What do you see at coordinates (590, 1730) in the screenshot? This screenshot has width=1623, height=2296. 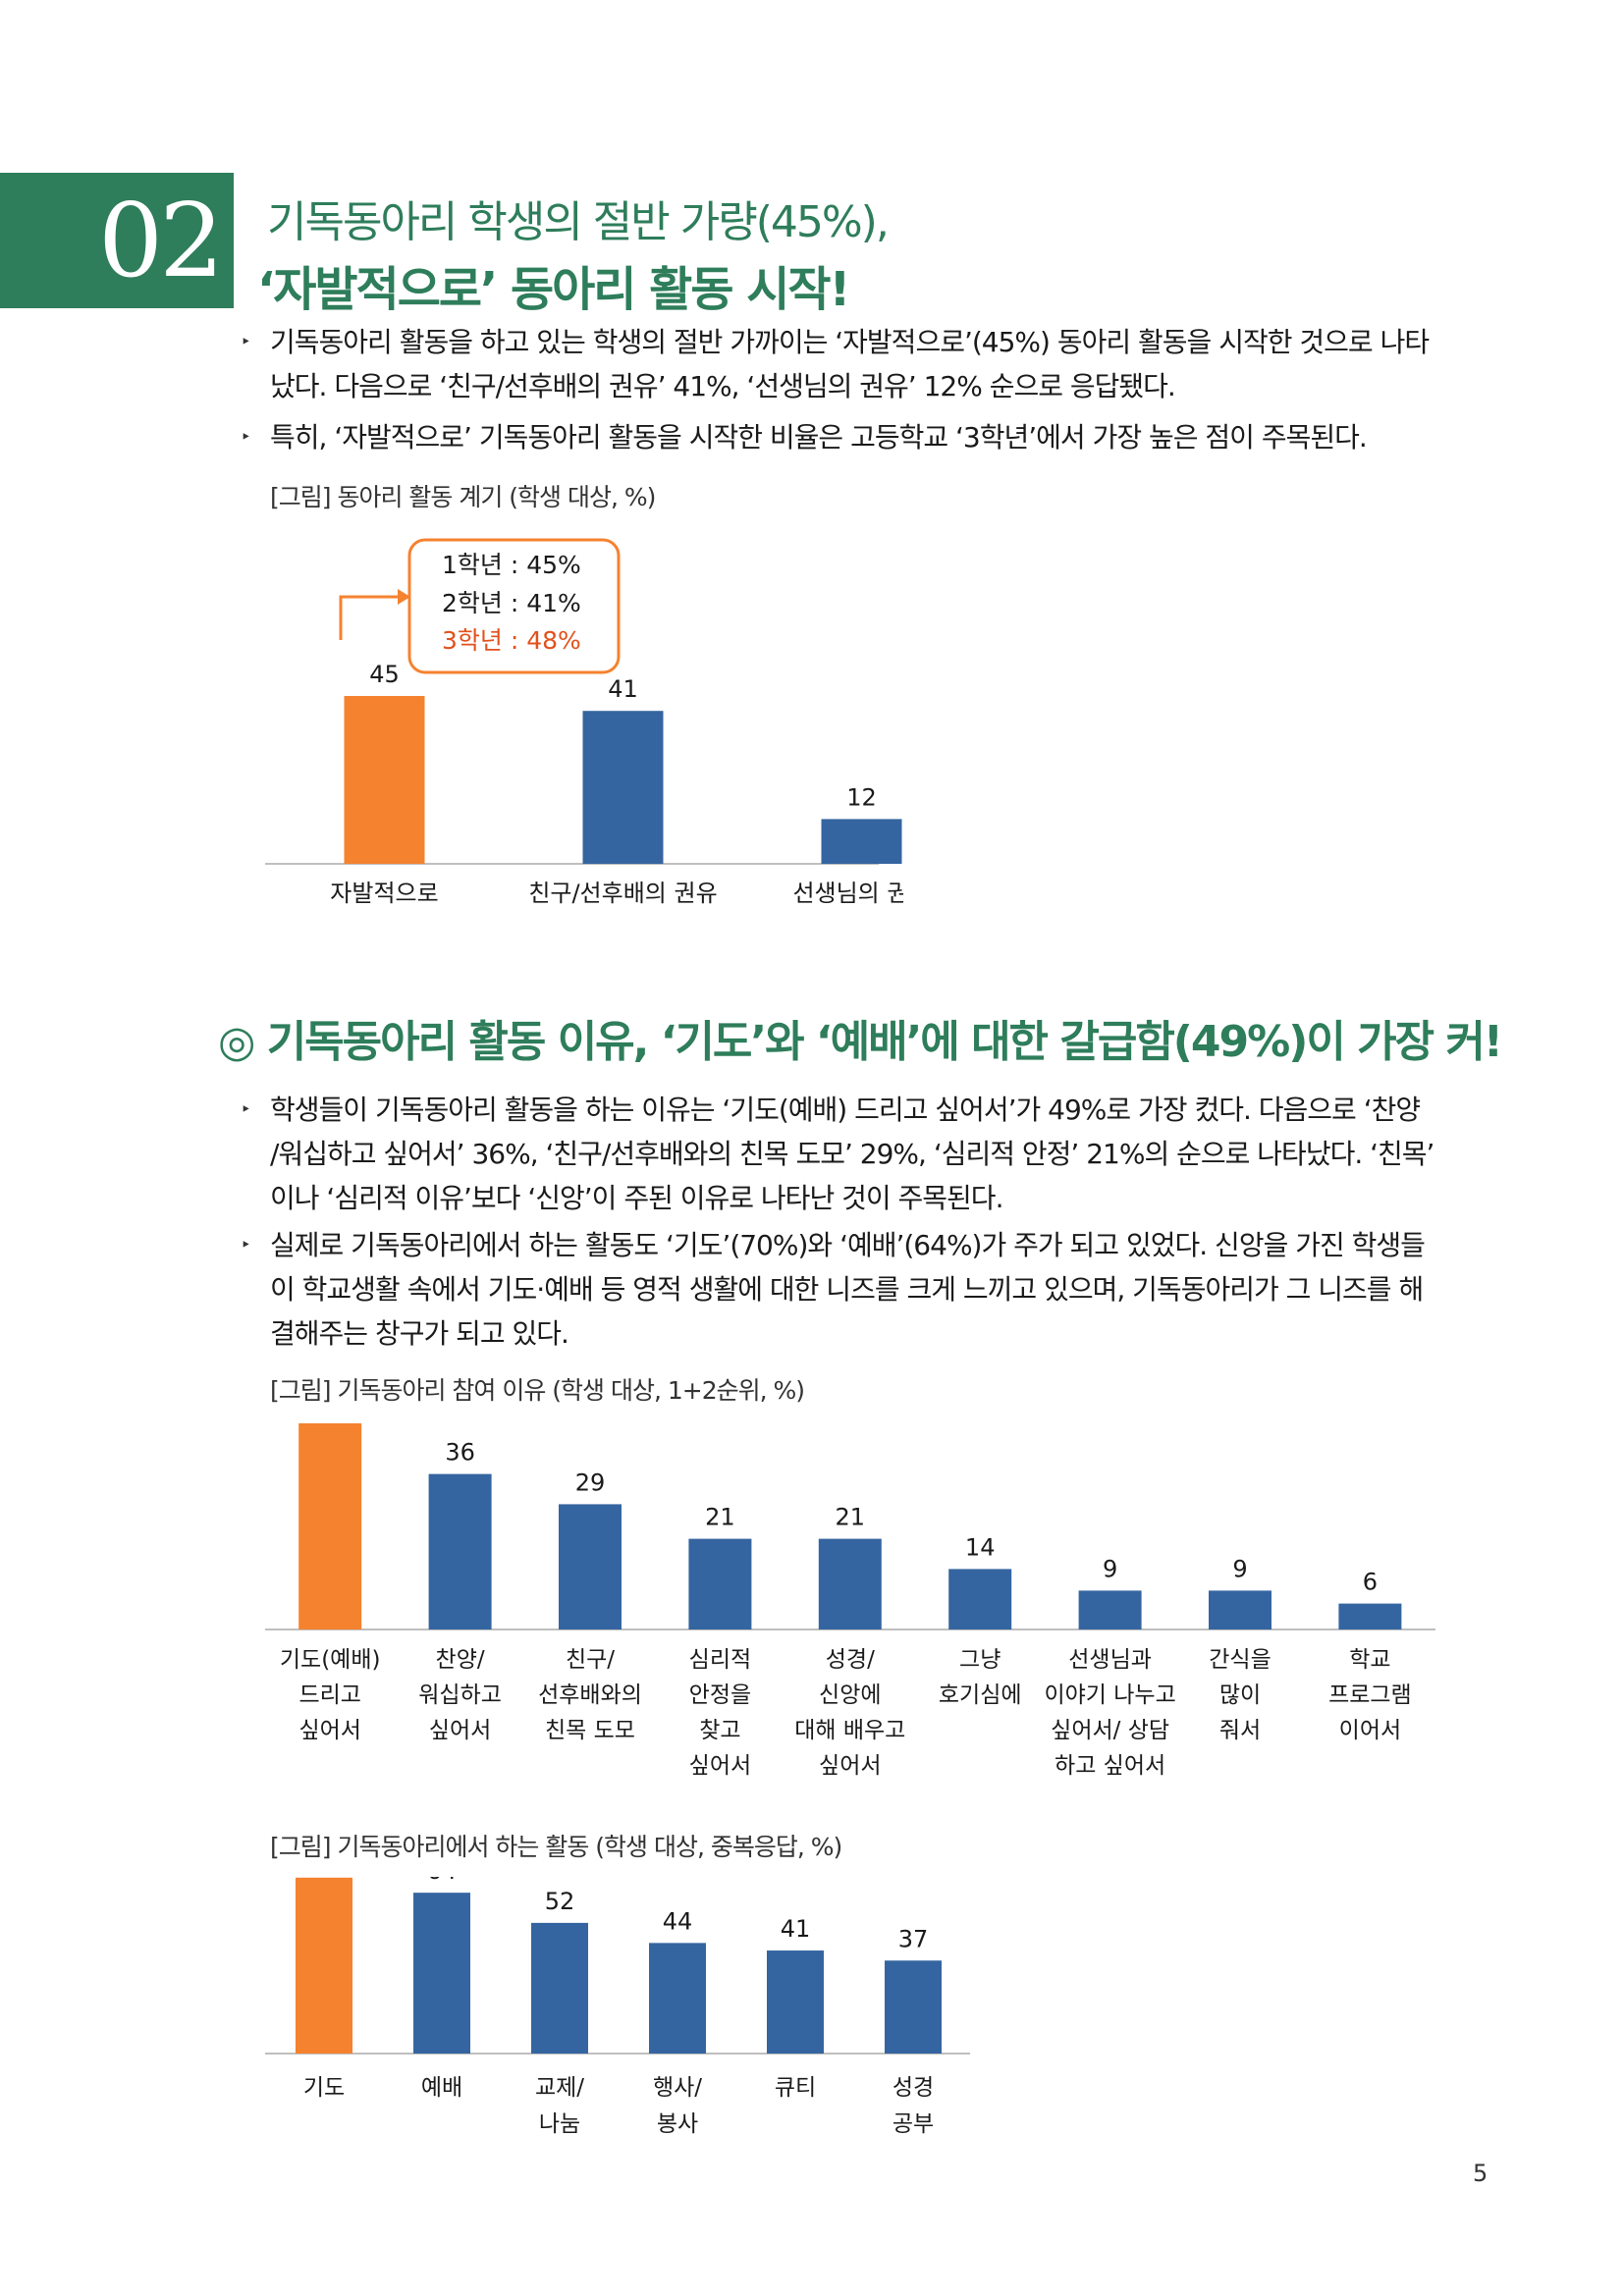 I see `category-label: 친목 도모` at bounding box center [590, 1730].